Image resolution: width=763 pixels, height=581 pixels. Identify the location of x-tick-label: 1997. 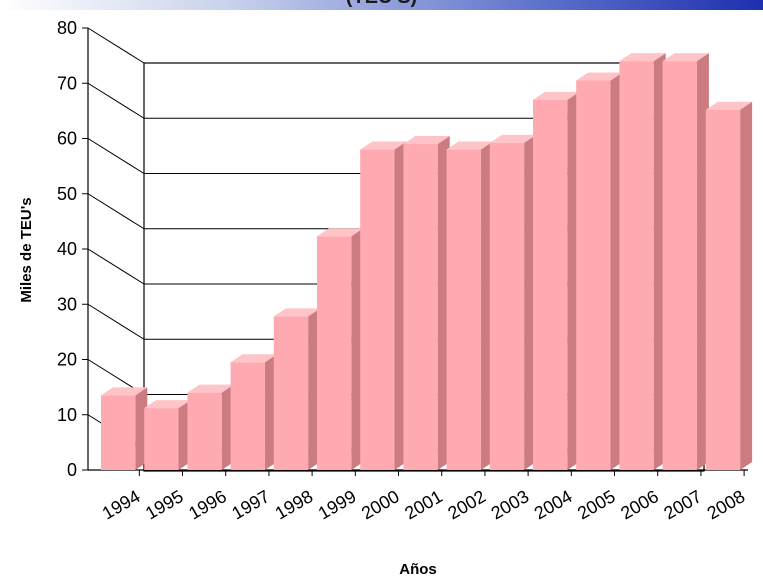
(250, 504).